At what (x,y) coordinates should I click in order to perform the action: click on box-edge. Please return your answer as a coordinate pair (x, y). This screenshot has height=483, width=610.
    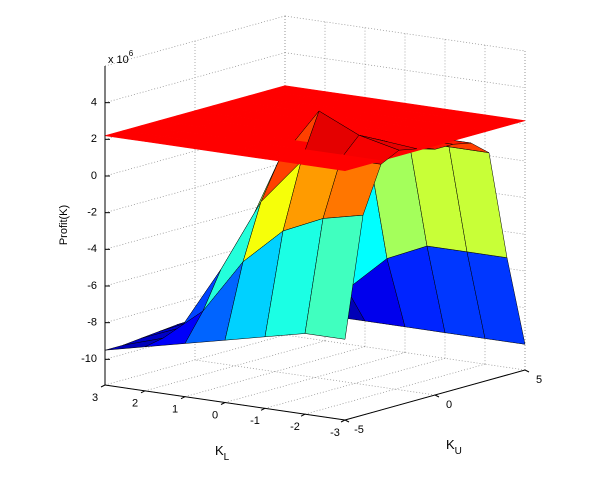
    Looking at the image, I should click on (195, 41).